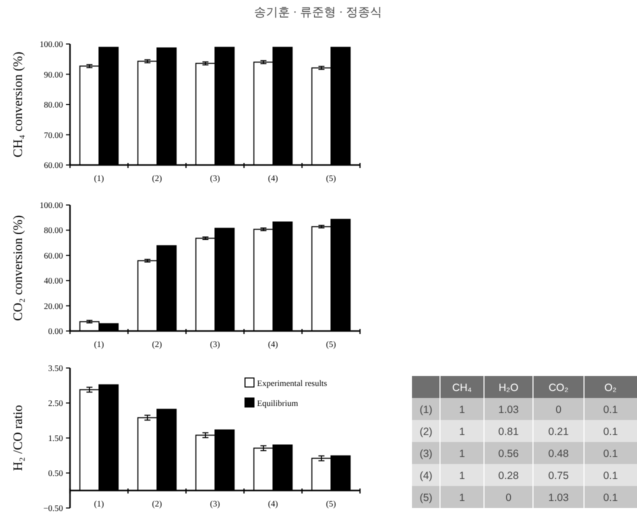 Image resolution: width=637 pixels, height=512 pixels. What do you see at coordinates (558, 476) in the screenshot?
I see `data-label: 0.75` at bounding box center [558, 476].